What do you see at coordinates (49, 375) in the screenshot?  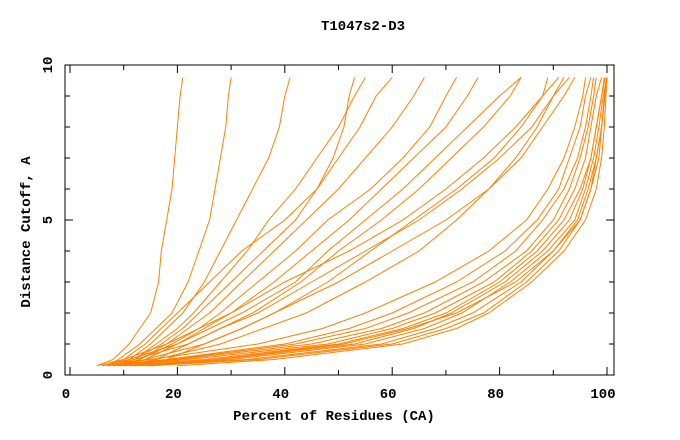 I see `y-tick-label: 0` at bounding box center [49, 375].